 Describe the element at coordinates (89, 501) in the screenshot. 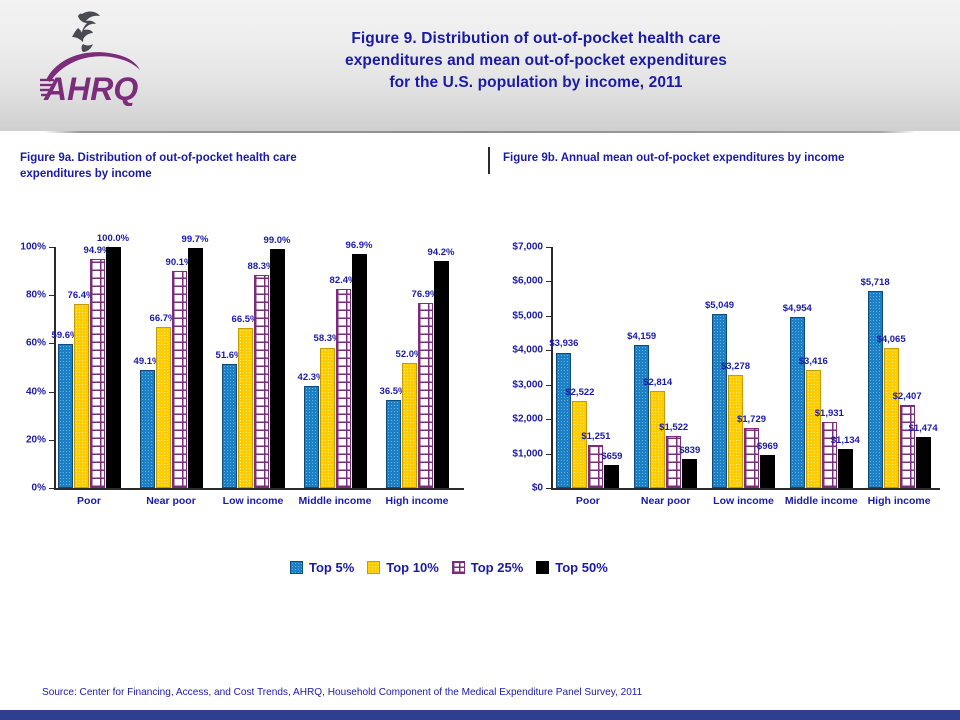

I see `x-axis-category-label: Poor` at that location.